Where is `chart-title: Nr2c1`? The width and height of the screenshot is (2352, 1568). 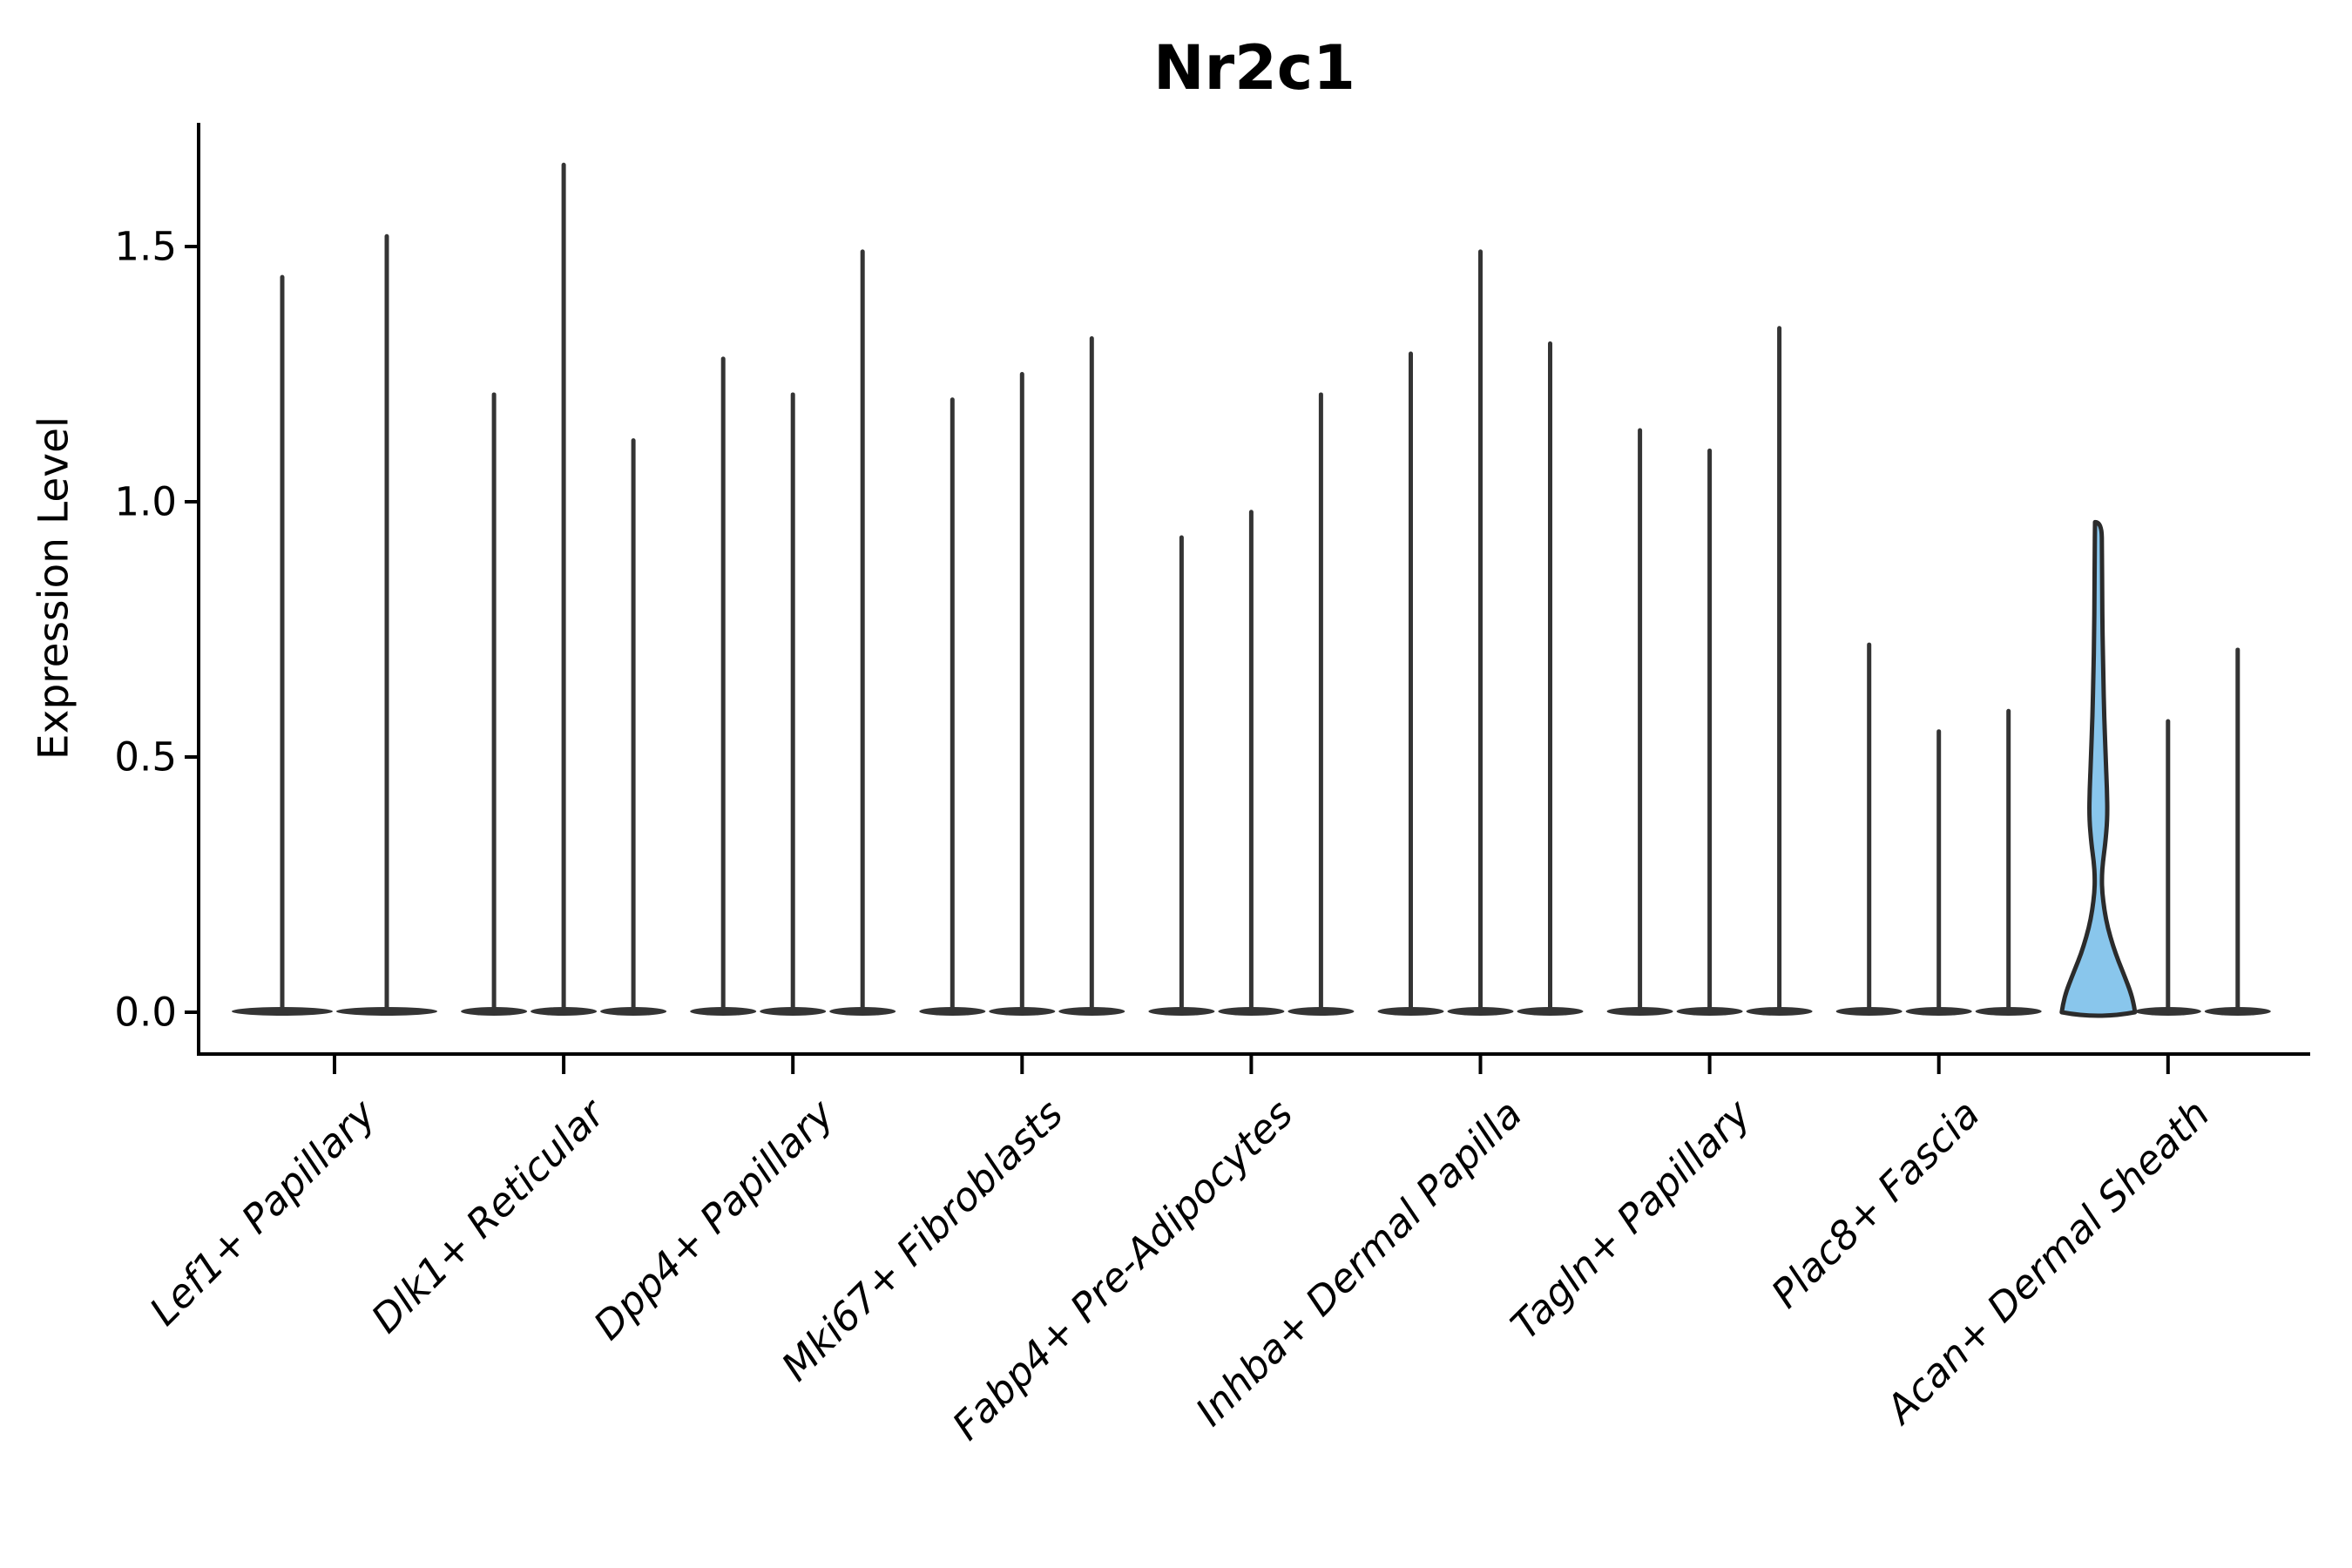 chart-title: Nr2c1 is located at coordinates (1254, 68).